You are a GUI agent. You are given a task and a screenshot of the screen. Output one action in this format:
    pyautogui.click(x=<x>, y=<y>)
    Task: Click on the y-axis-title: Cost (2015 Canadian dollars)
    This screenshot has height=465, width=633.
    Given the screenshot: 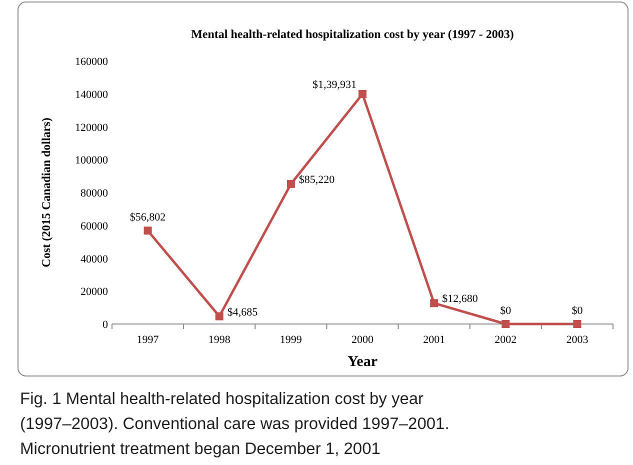 What is the action you would take?
    pyautogui.click(x=46, y=193)
    